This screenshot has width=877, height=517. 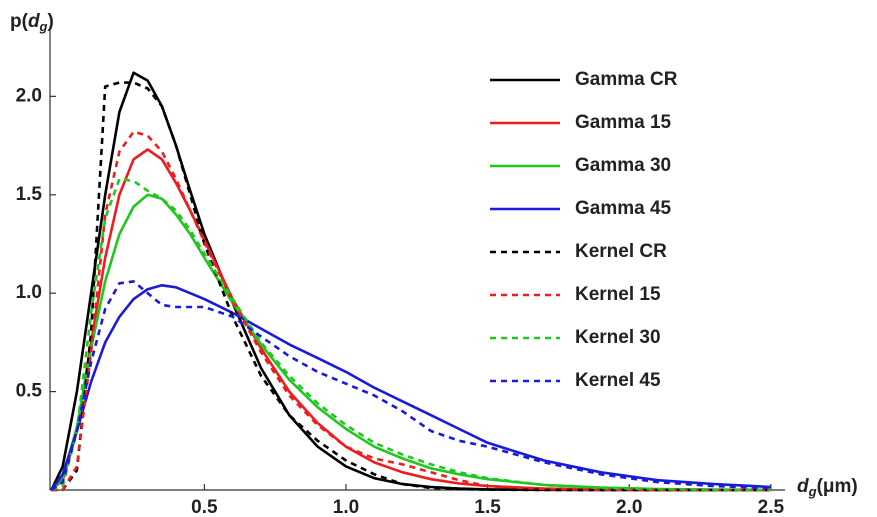 I want to click on legend-label: Gamma 15, so click(x=623, y=122).